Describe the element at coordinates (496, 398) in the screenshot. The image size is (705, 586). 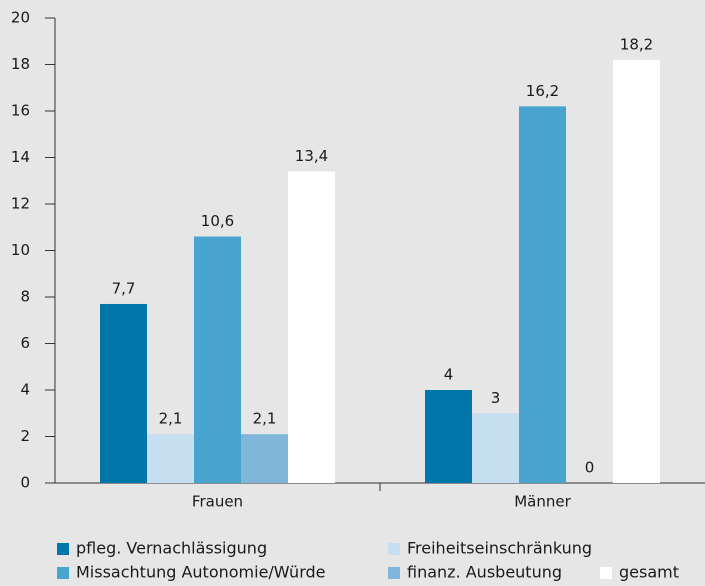
I see `value-label: 3` at that location.